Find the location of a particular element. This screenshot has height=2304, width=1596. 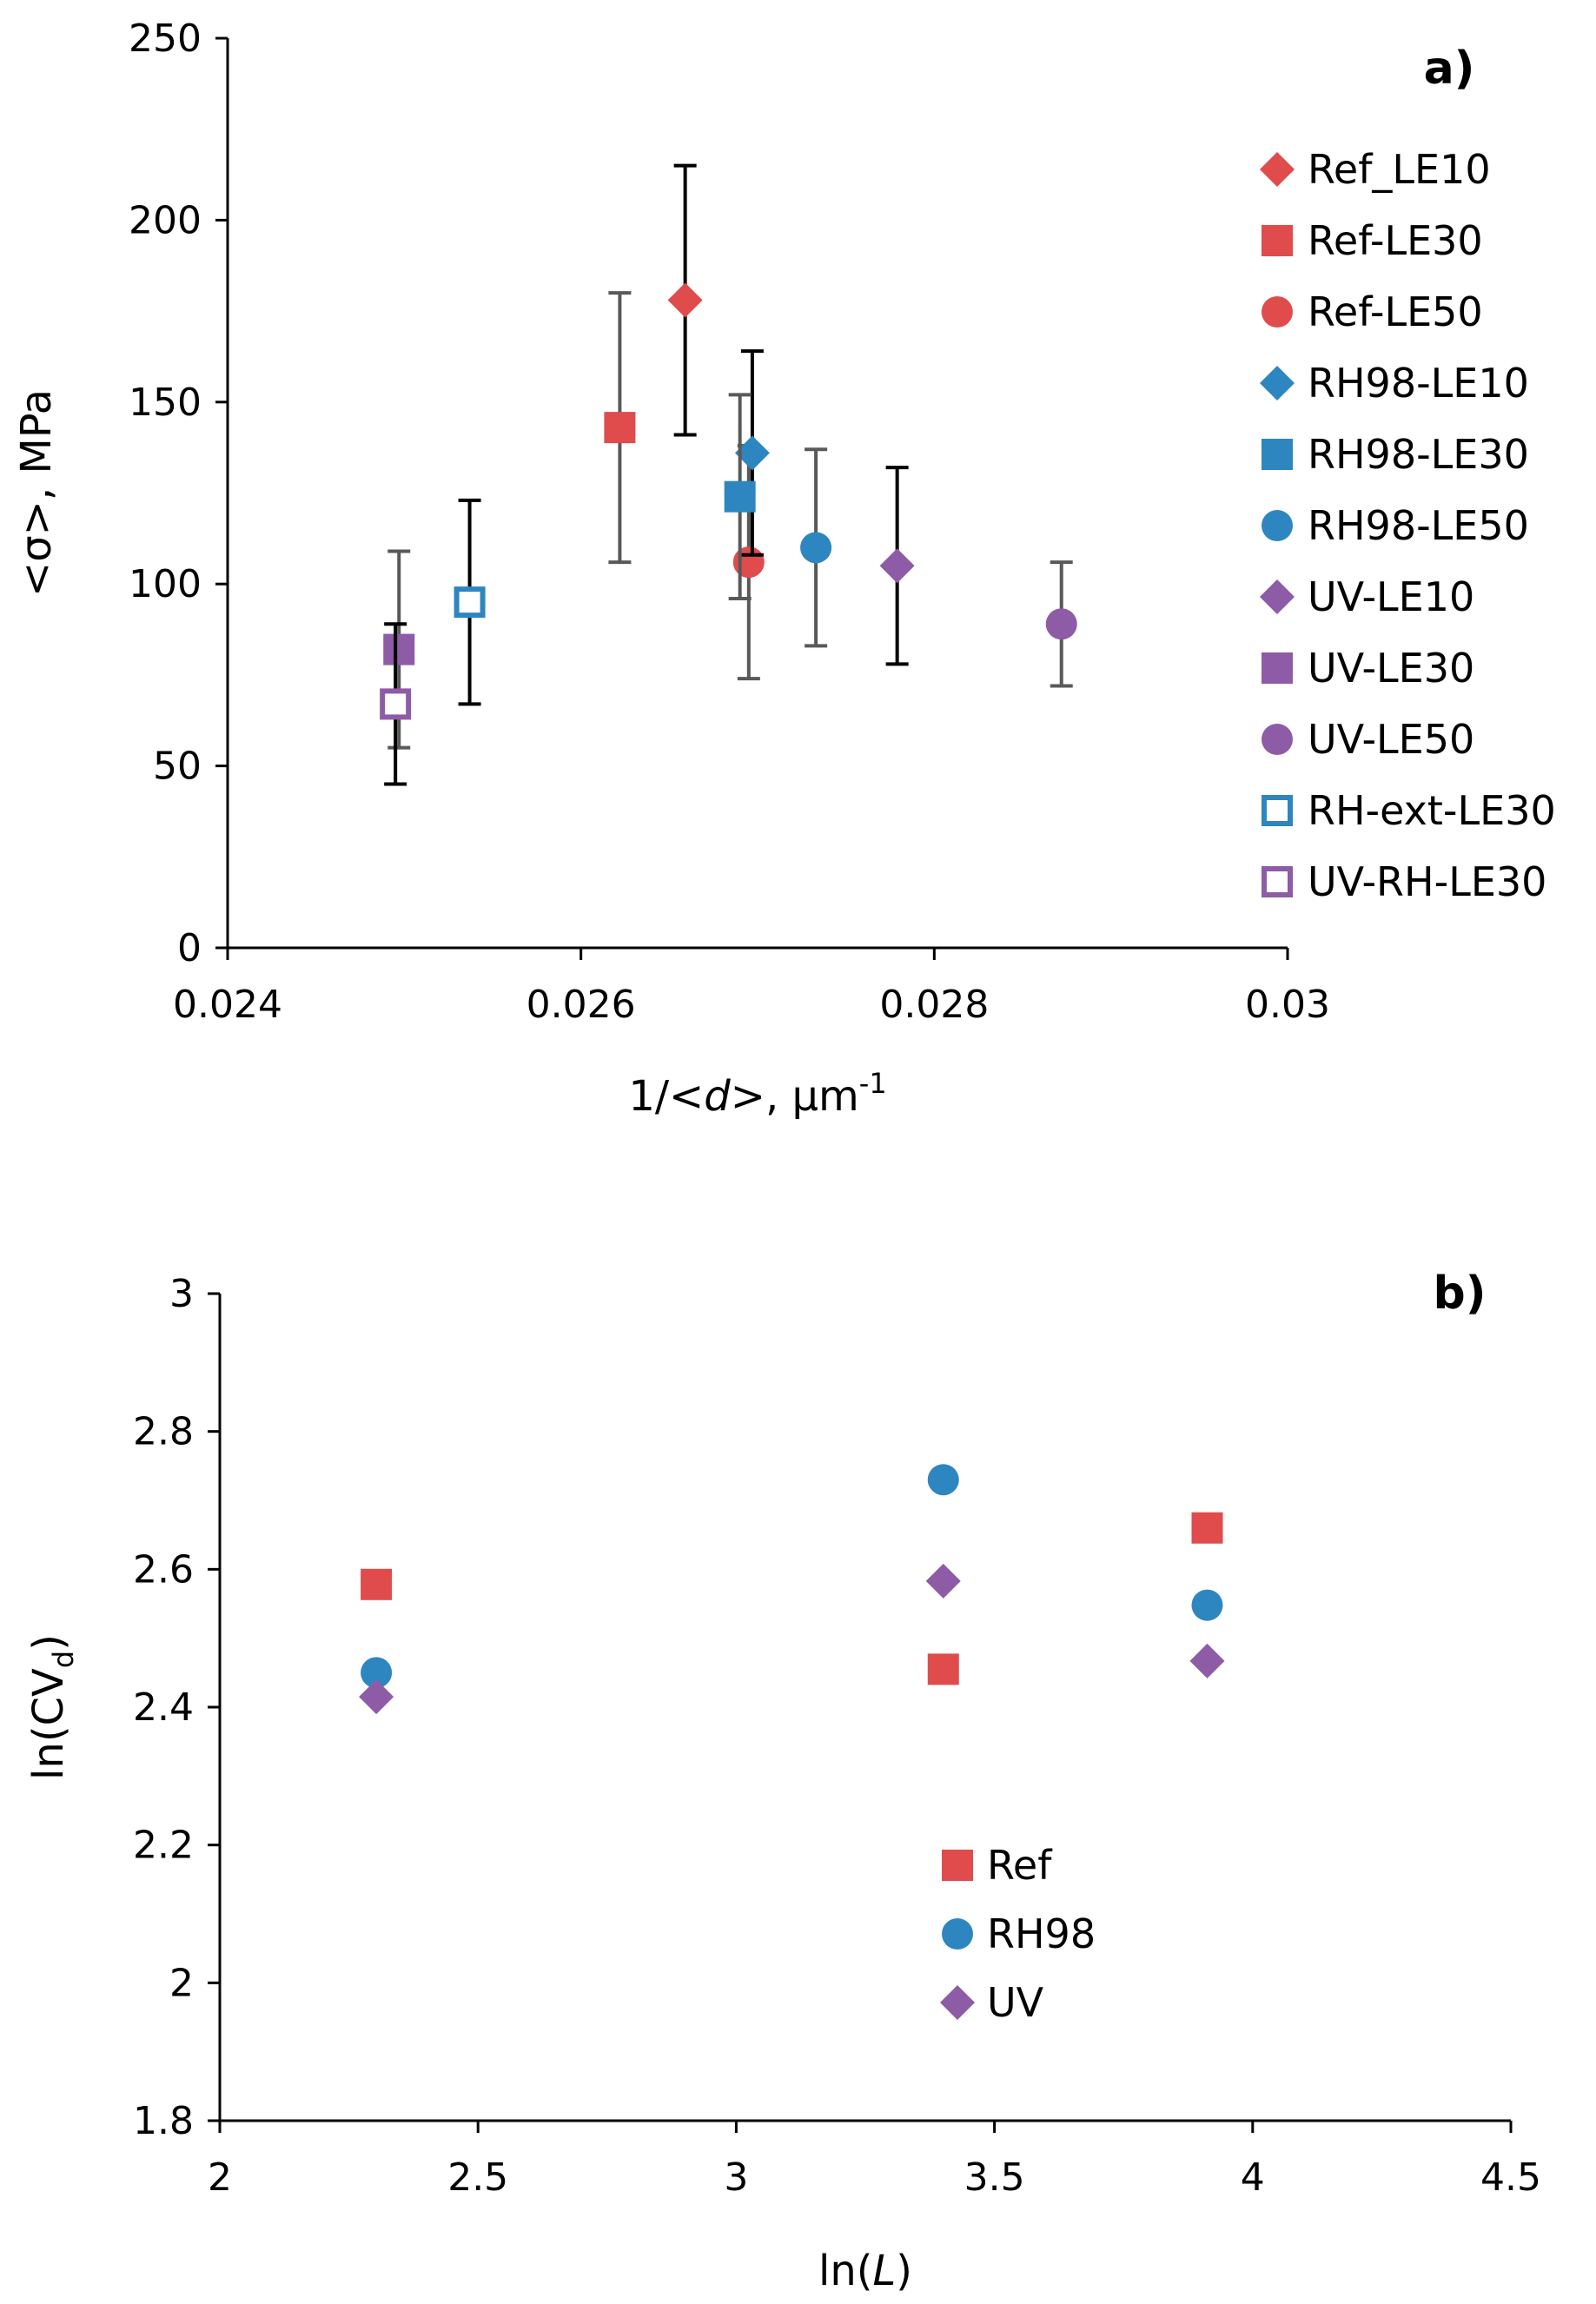

data-point-rh98-le10 is located at coordinates (752, 453).